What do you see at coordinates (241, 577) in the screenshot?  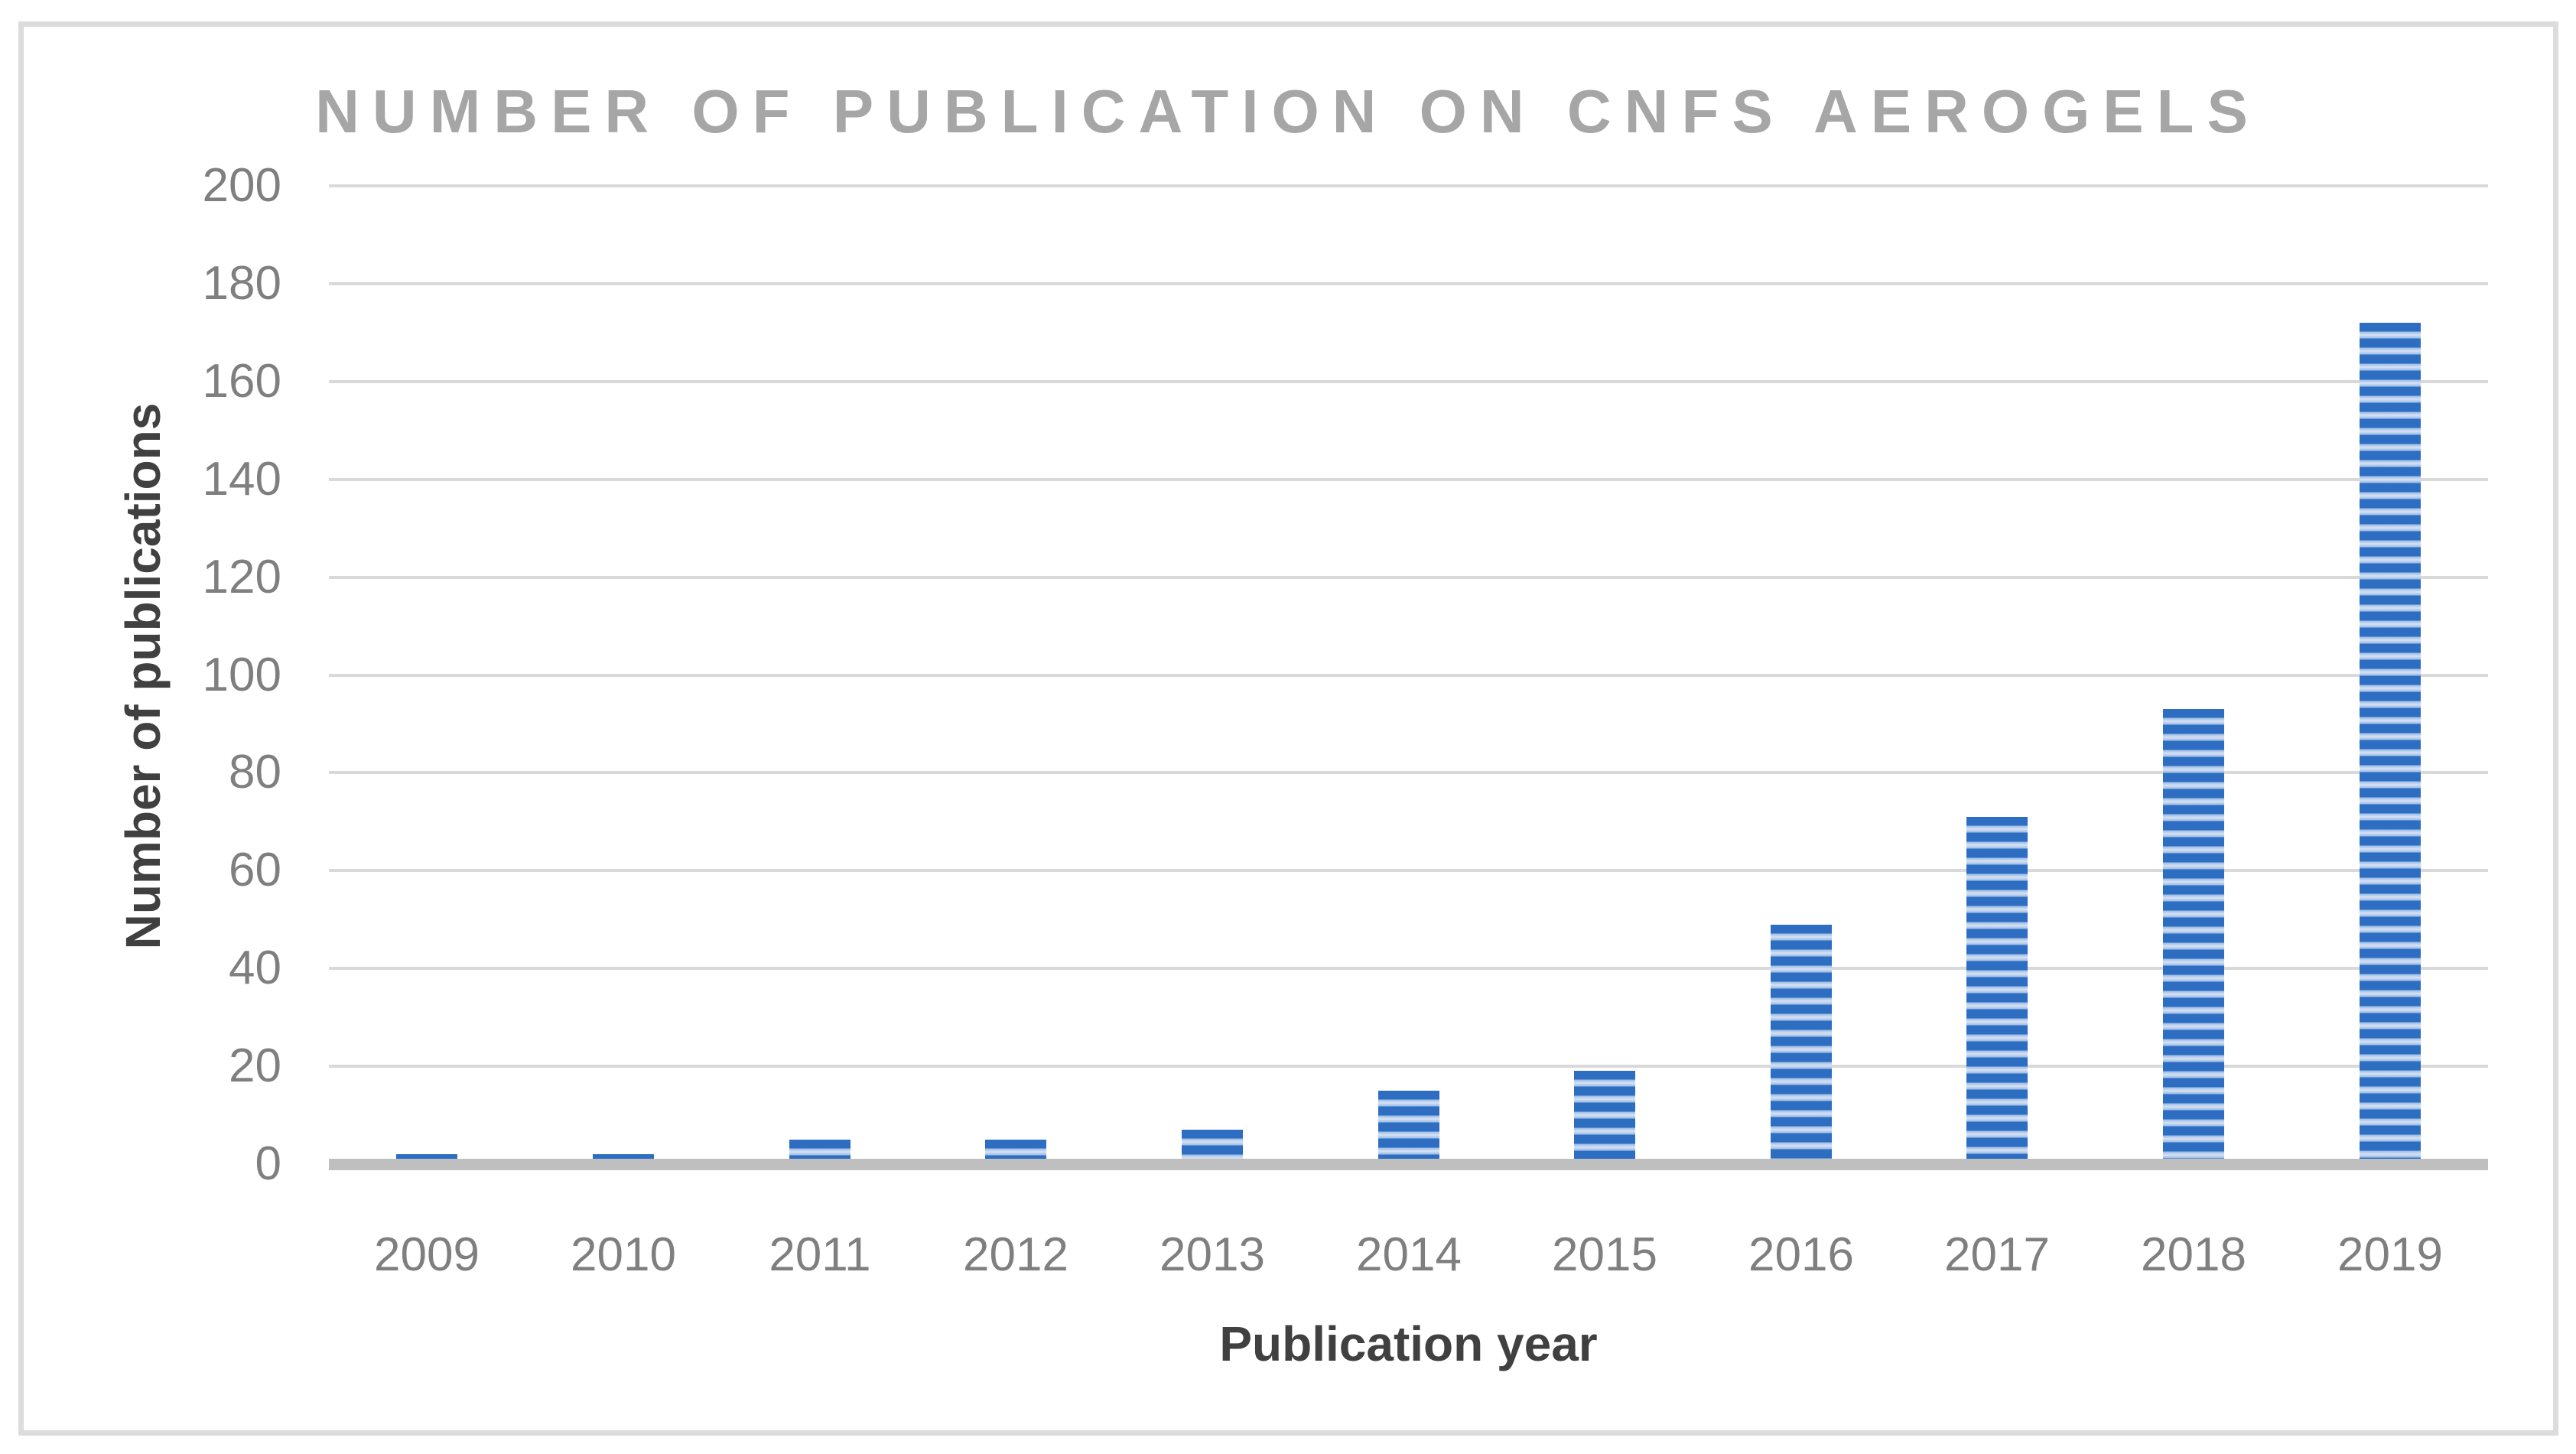 I see `y-tick-label: 120` at bounding box center [241, 577].